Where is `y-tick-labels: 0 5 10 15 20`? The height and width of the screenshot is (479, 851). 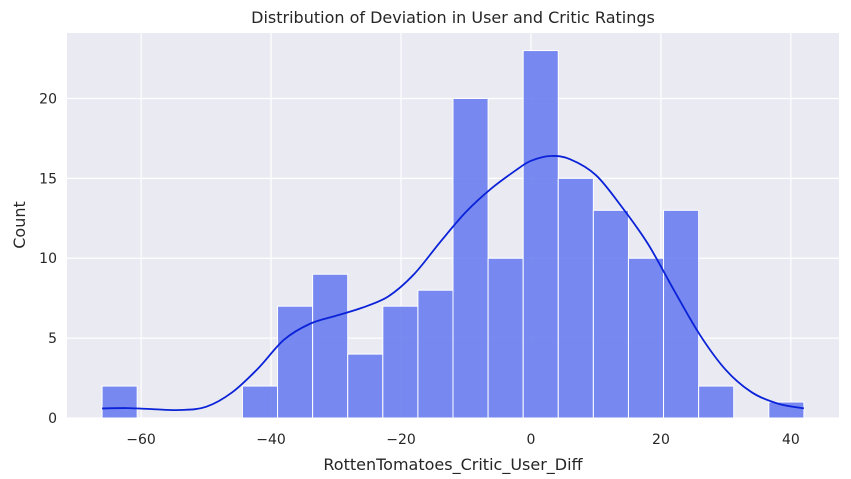 y-tick-labels: 0 5 10 15 20 is located at coordinates (48, 259).